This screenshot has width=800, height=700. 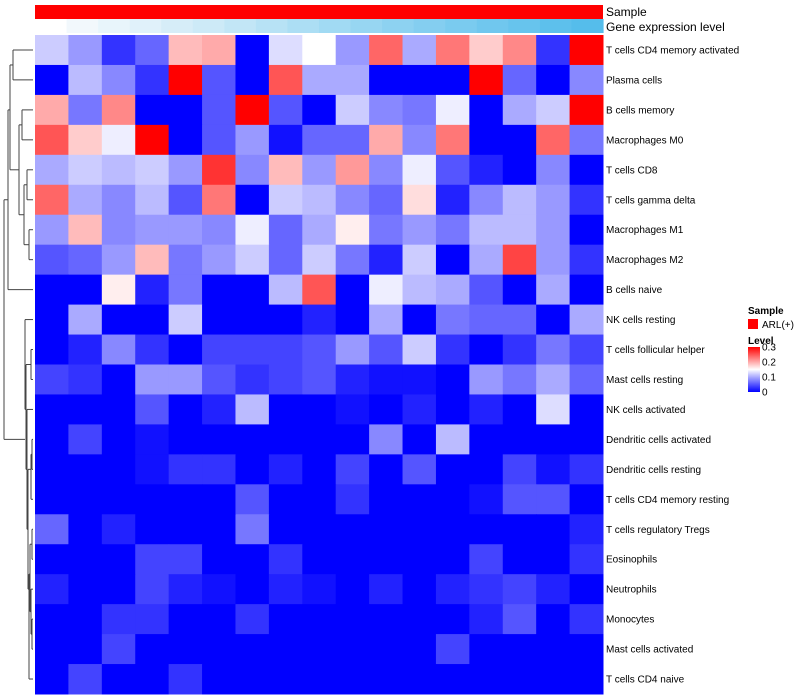 I want to click on row-label: Mast cells activated, so click(x=649, y=650).